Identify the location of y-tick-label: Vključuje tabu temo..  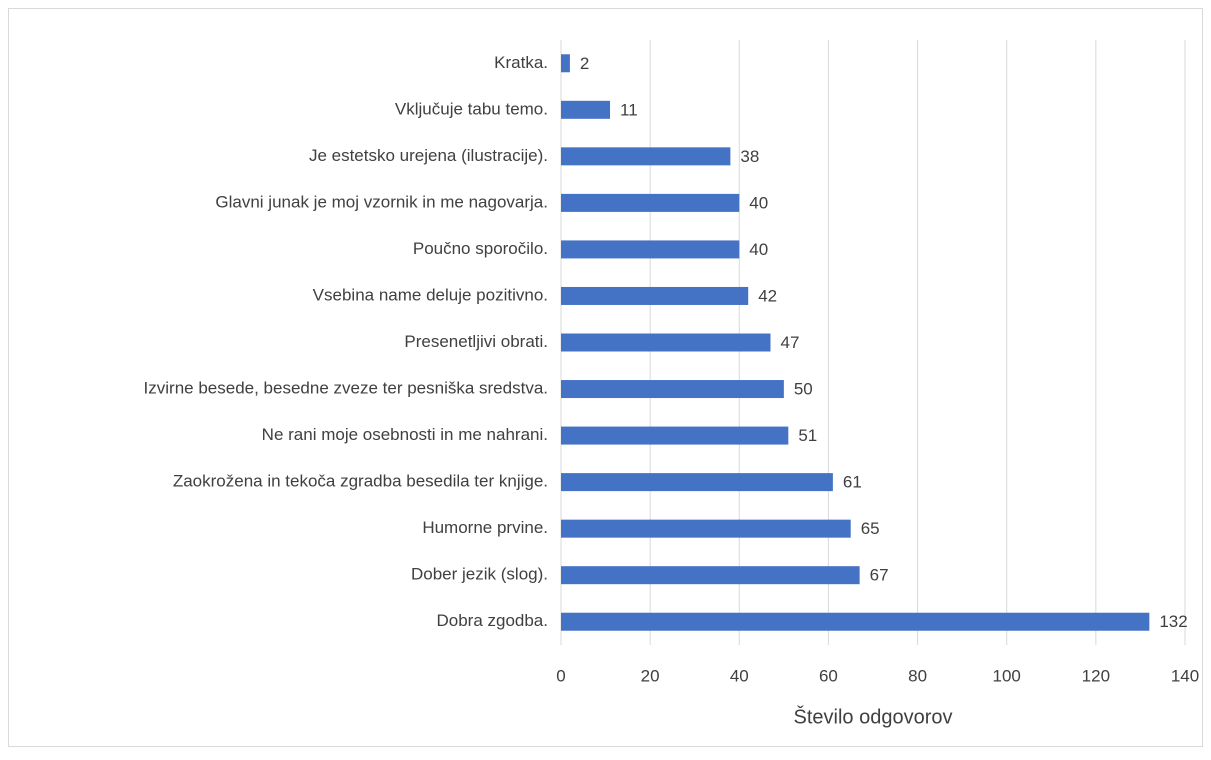
(471, 108).